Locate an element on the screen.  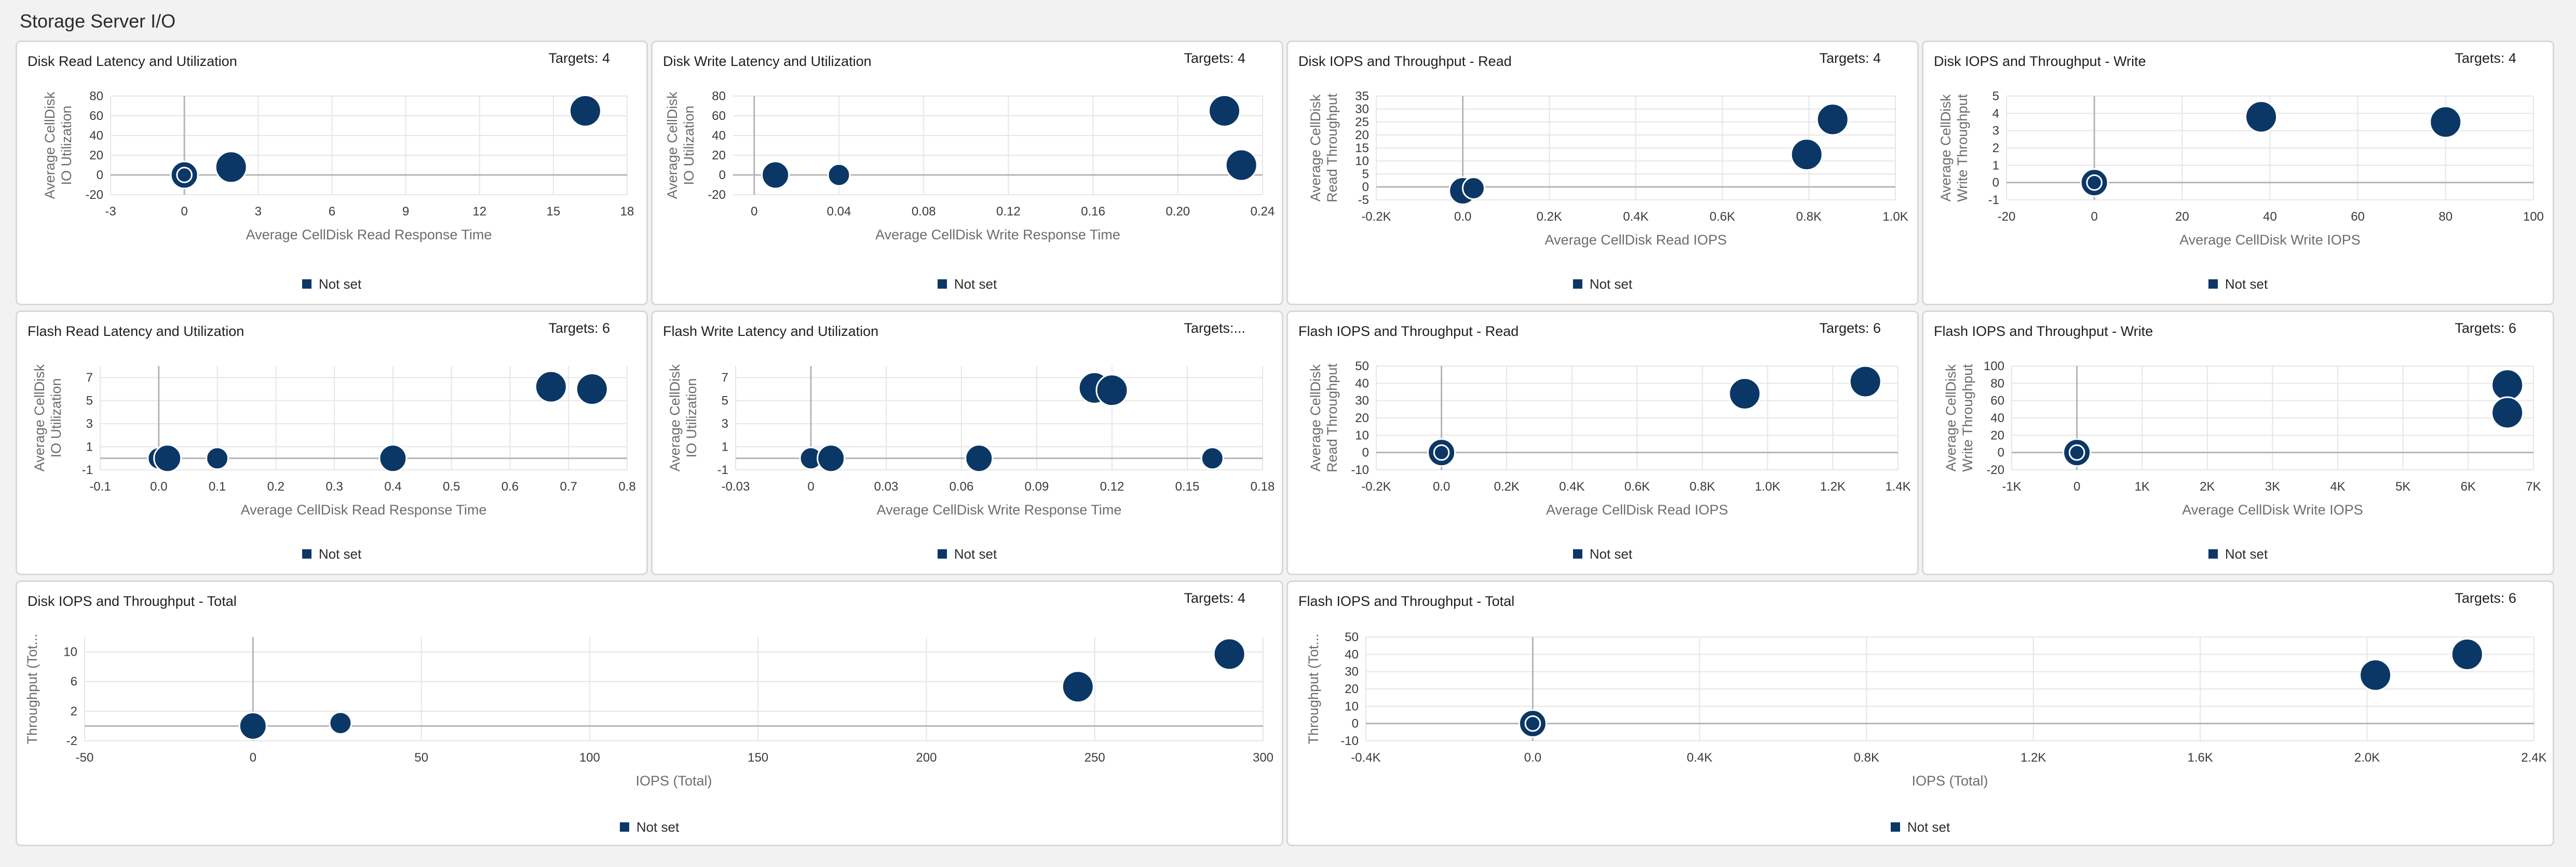
y-axis-title: Read Throughput is located at coordinates (1332, 147).